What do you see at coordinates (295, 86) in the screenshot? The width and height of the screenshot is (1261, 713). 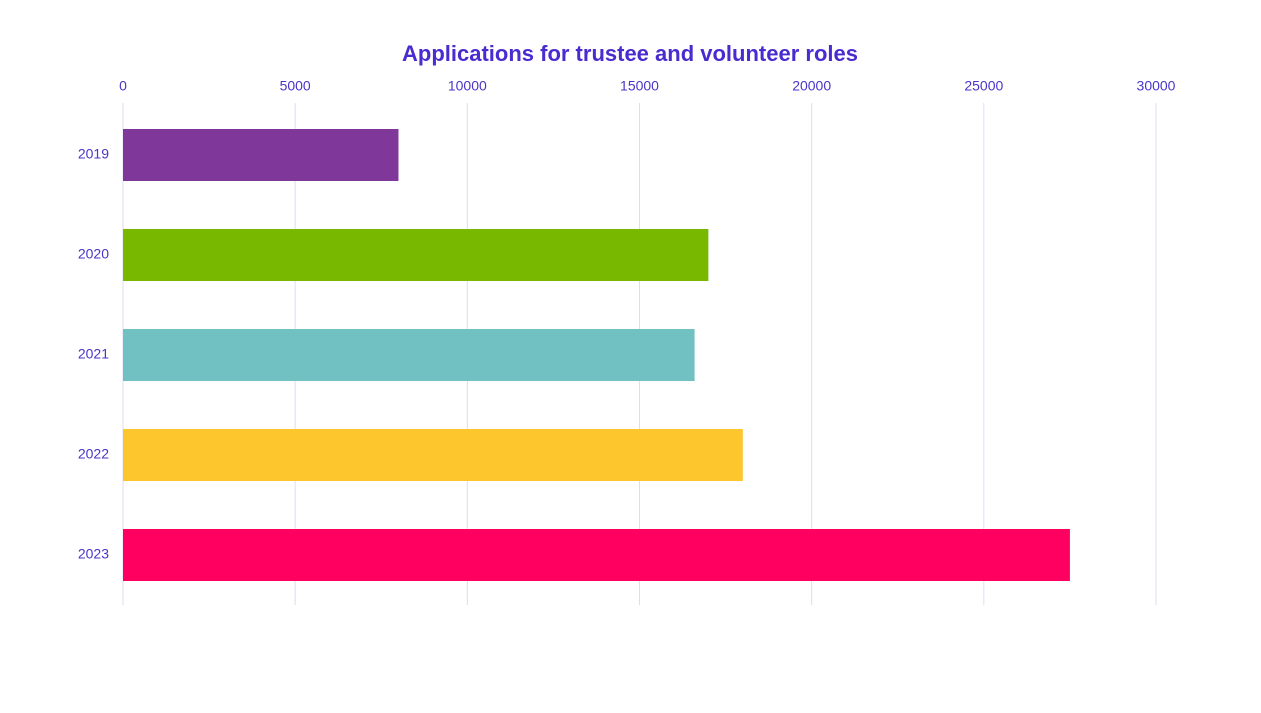 I see `x-tick-label: 5000` at bounding box center [295, 86].